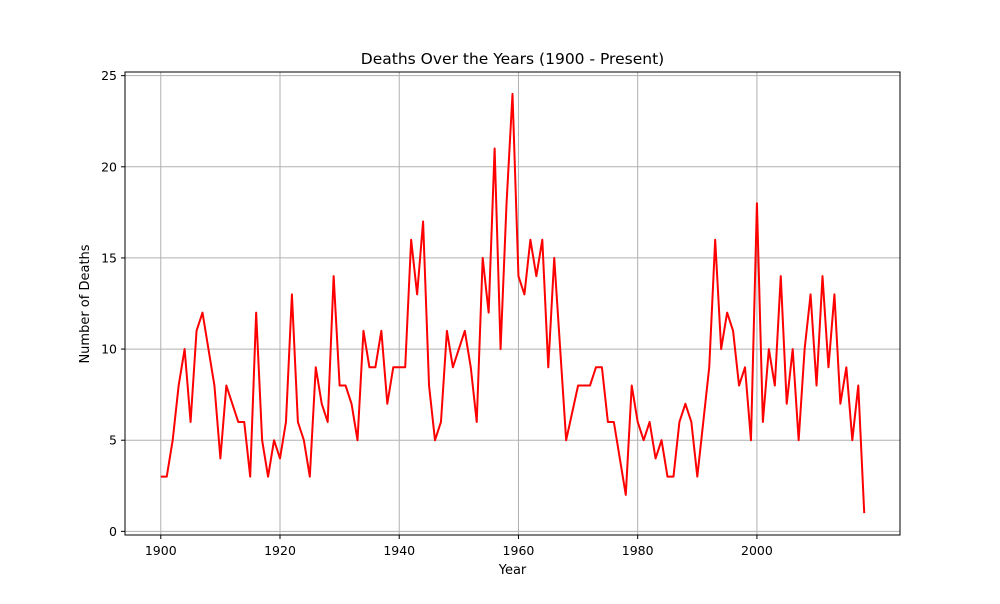  I want to click on x-tick-label: 1900, so click(161, 550).